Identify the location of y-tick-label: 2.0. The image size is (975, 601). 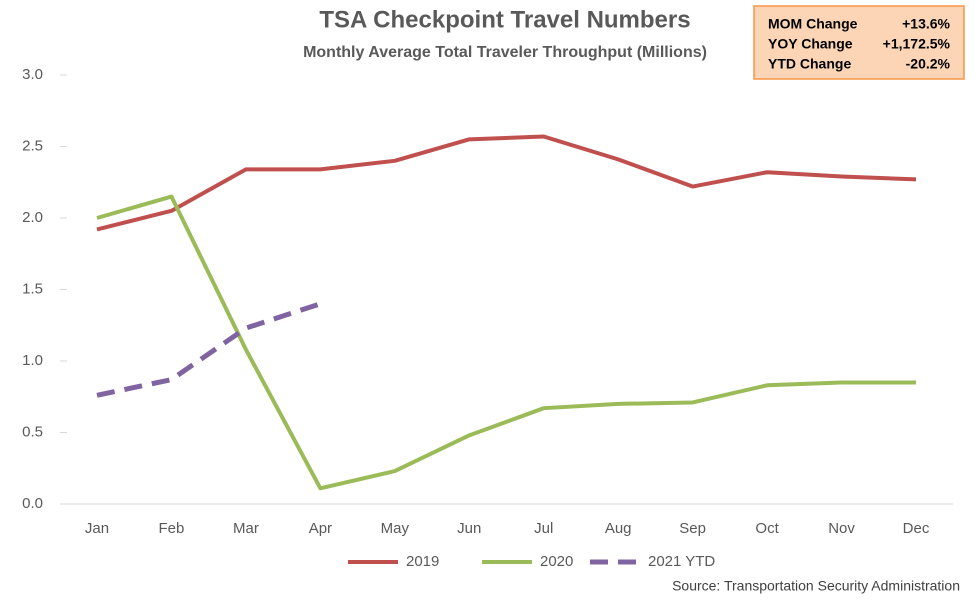
(32, 217).